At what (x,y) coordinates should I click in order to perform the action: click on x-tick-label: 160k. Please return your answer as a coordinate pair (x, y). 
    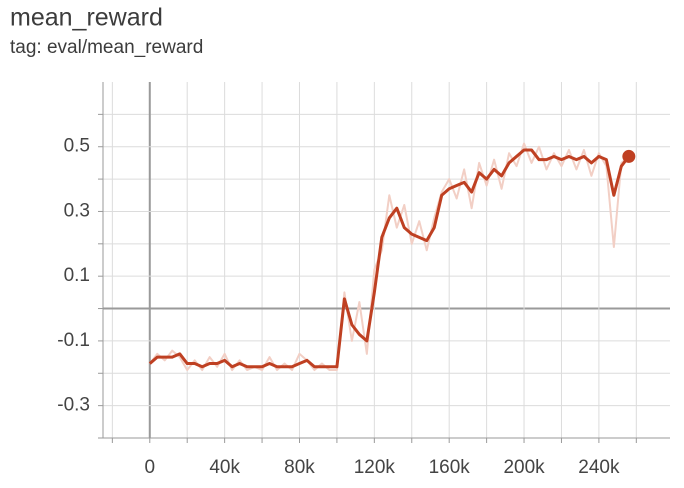
    Looking at the image, I should click on (450, 467).